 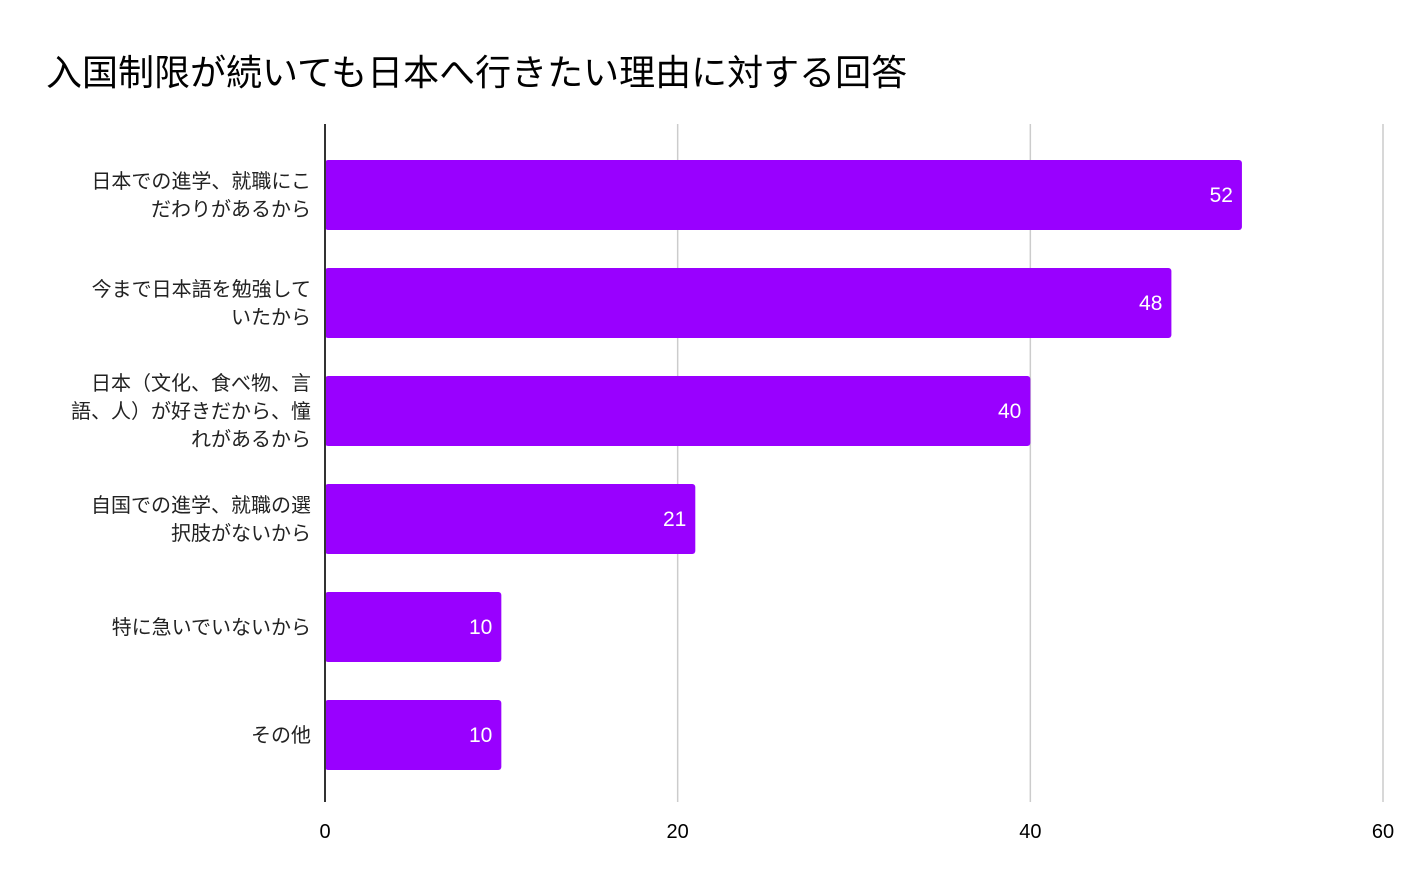 What do you see at coordinates (480, 627) in the screenshot?
I see `data-label-4: 10` at bounding box center [480, 627].